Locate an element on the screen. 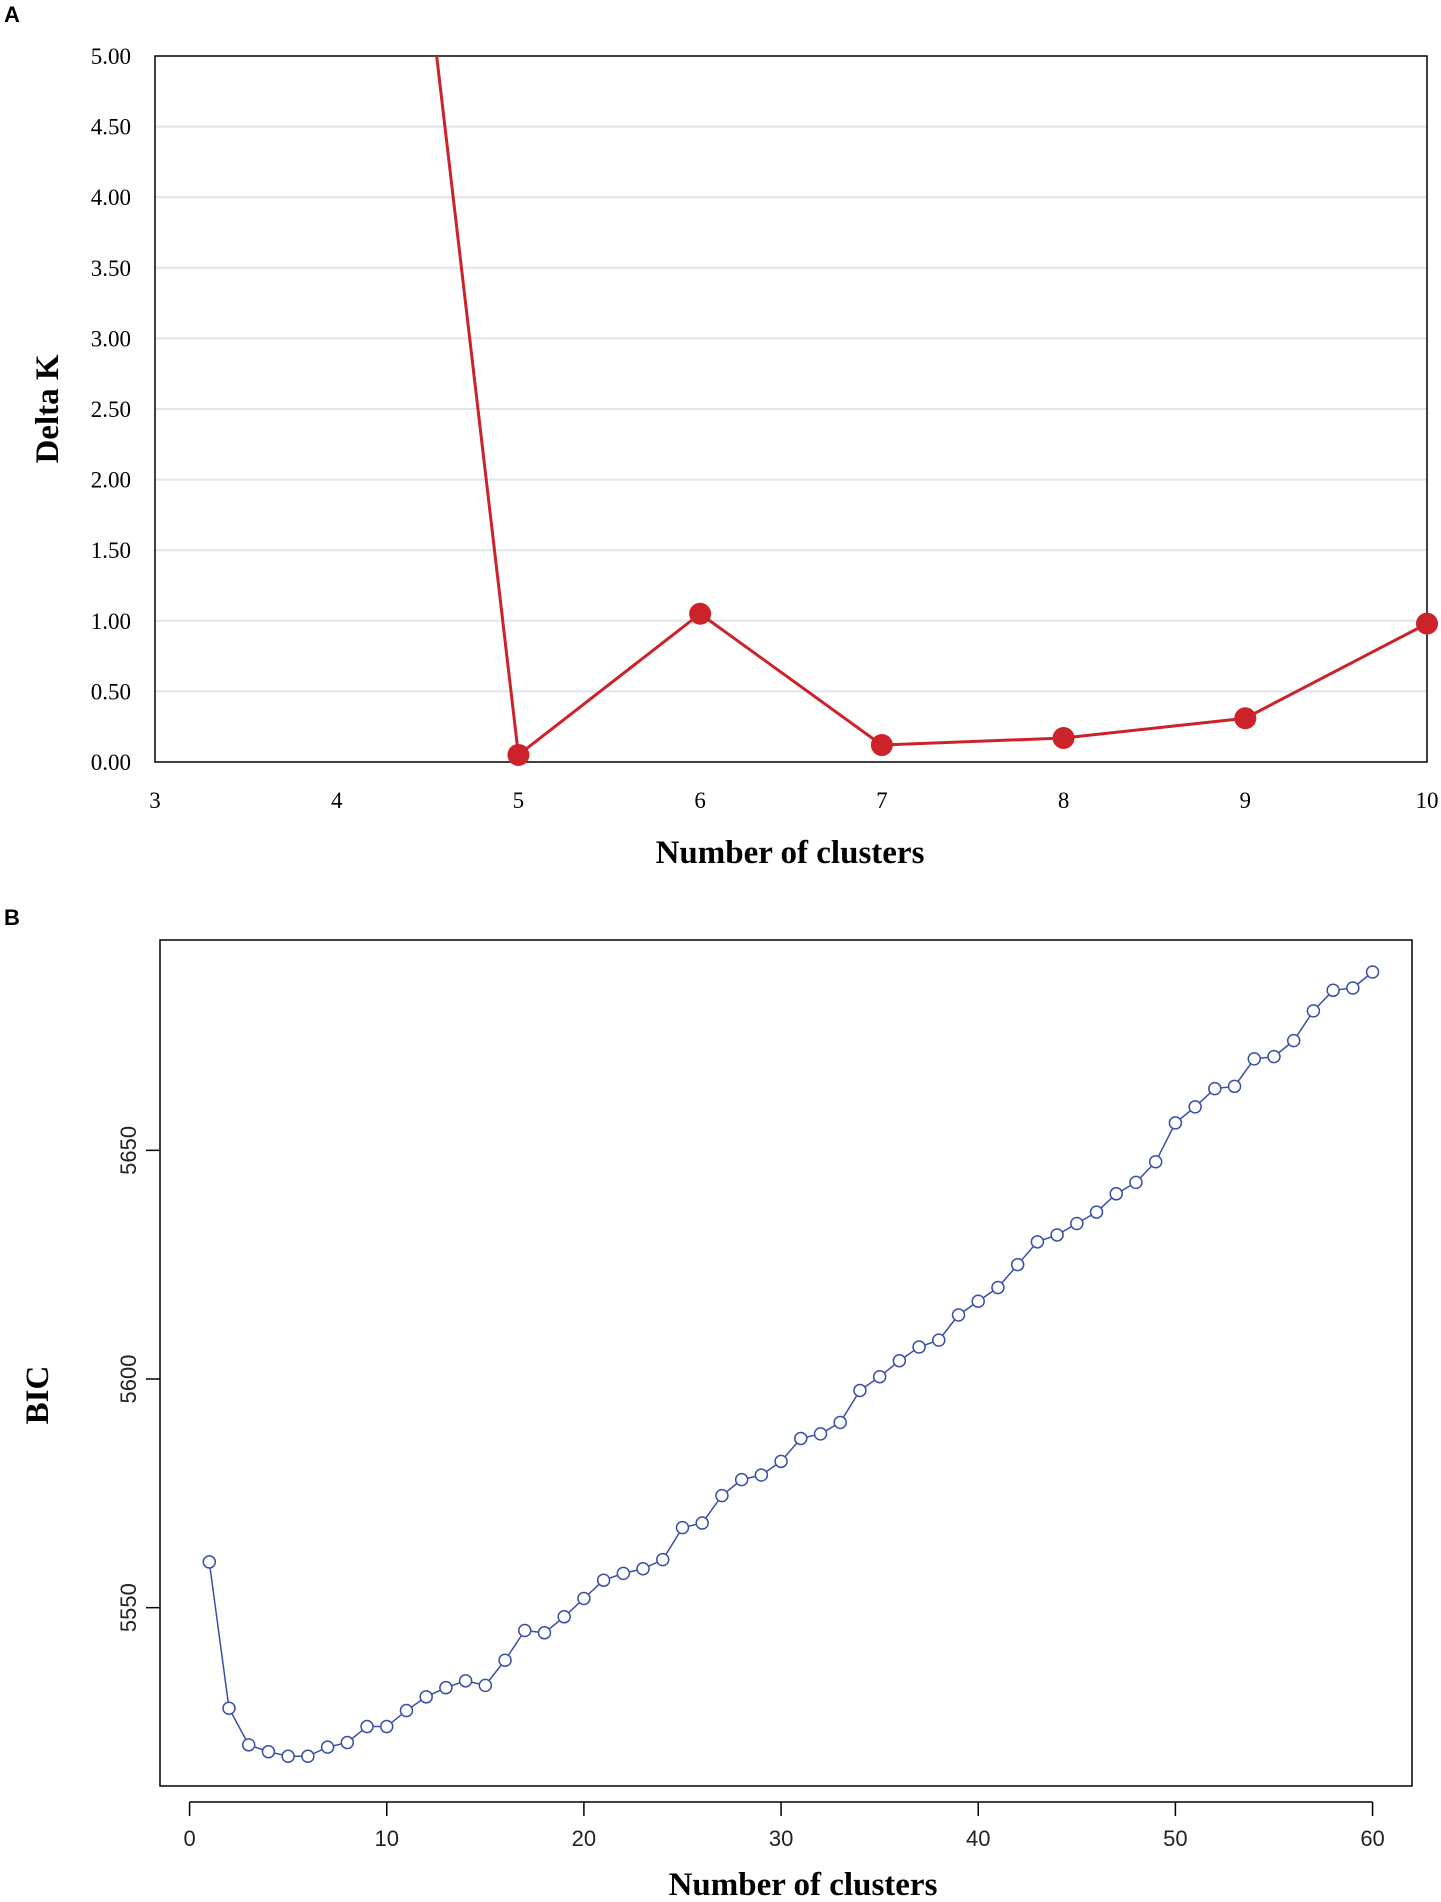  panel-a-y-tick-label: 5.00 is located at coordinates (111, 56).